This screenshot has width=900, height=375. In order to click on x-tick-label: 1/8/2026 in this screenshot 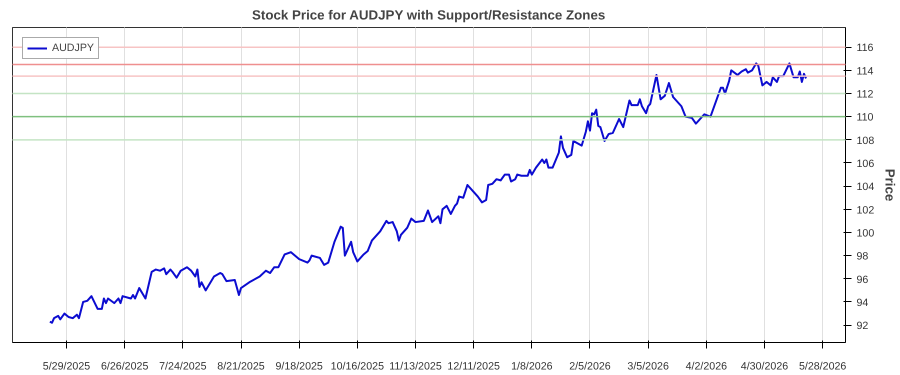, I will do `click(532, 366)`.